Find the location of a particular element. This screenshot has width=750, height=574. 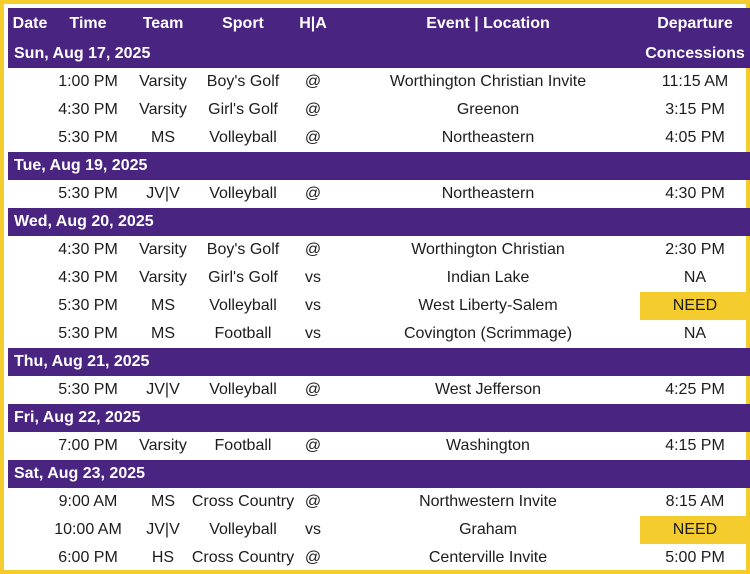

date-label: Thu, Aug 21, 2025 is located at coordinates (82, 361).